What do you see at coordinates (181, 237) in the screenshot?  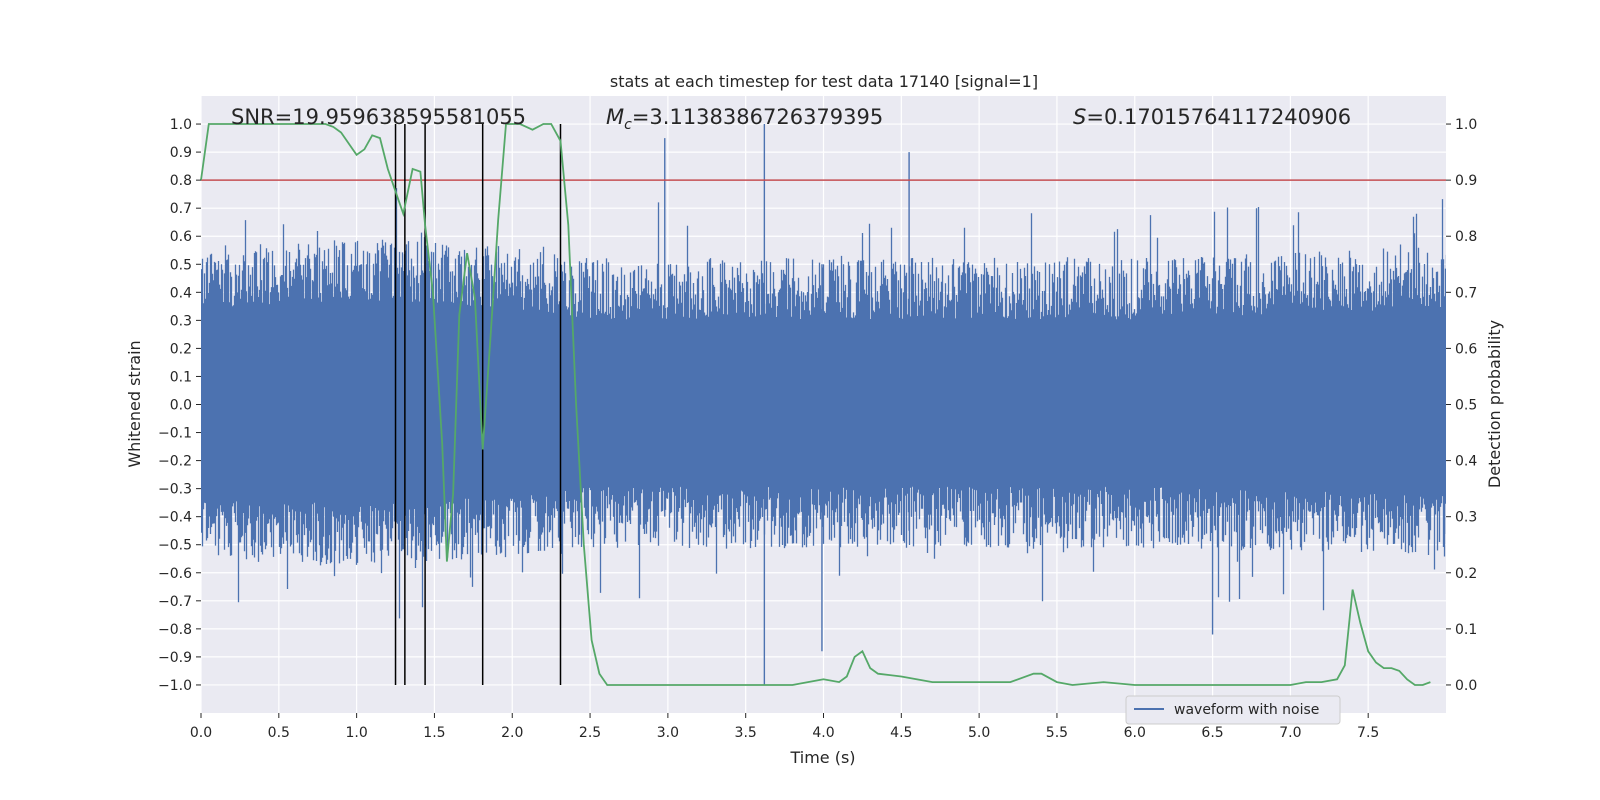 I see `y-tick-label-4: 0.6` at bounding box center [181, 237].